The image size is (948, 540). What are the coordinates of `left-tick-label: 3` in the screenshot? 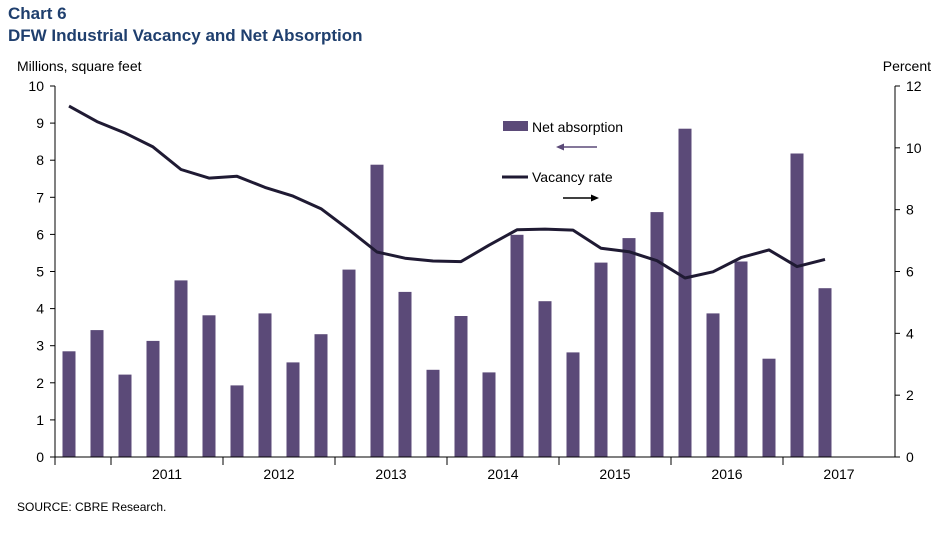 It's located at (40, 346).